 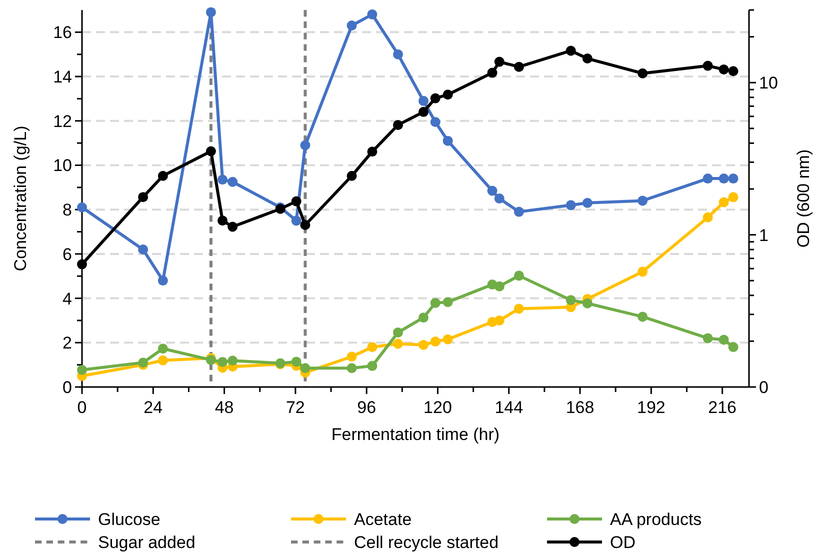 What do you see at coordinates (82, 407) in the screenshot?
I see `x-tick-label: 0` at bounding box center [82, 407].